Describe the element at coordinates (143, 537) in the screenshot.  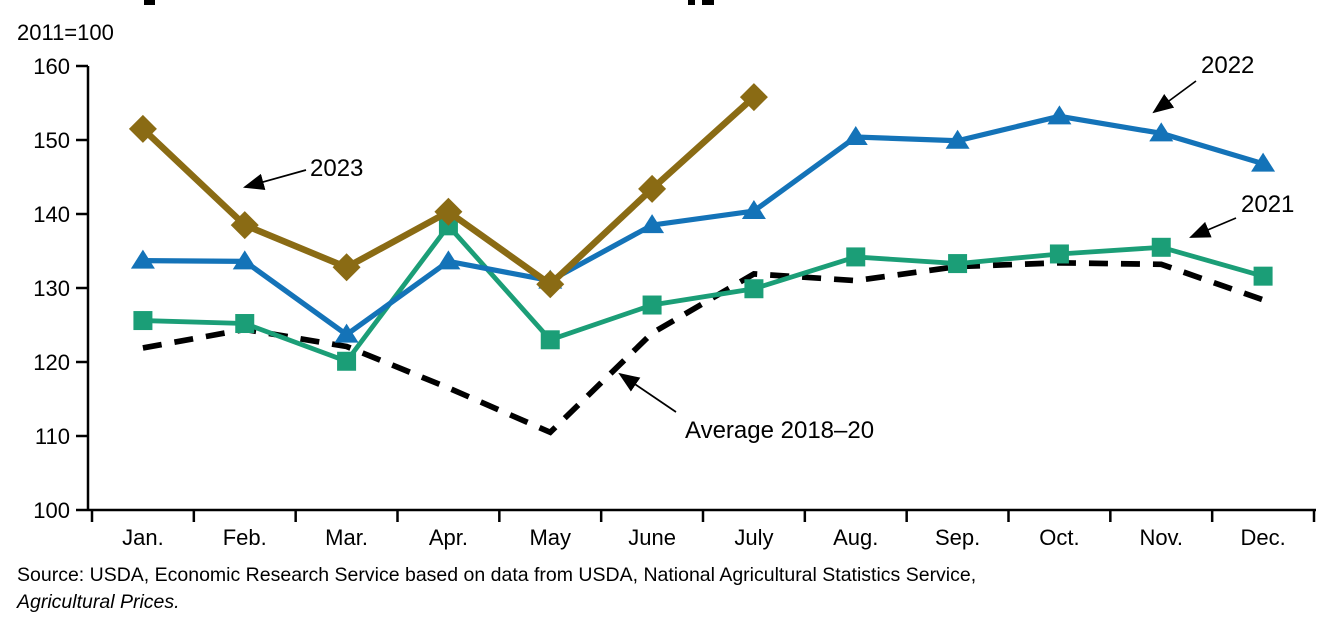
I see `x-tick-label: Jan.` at that location.